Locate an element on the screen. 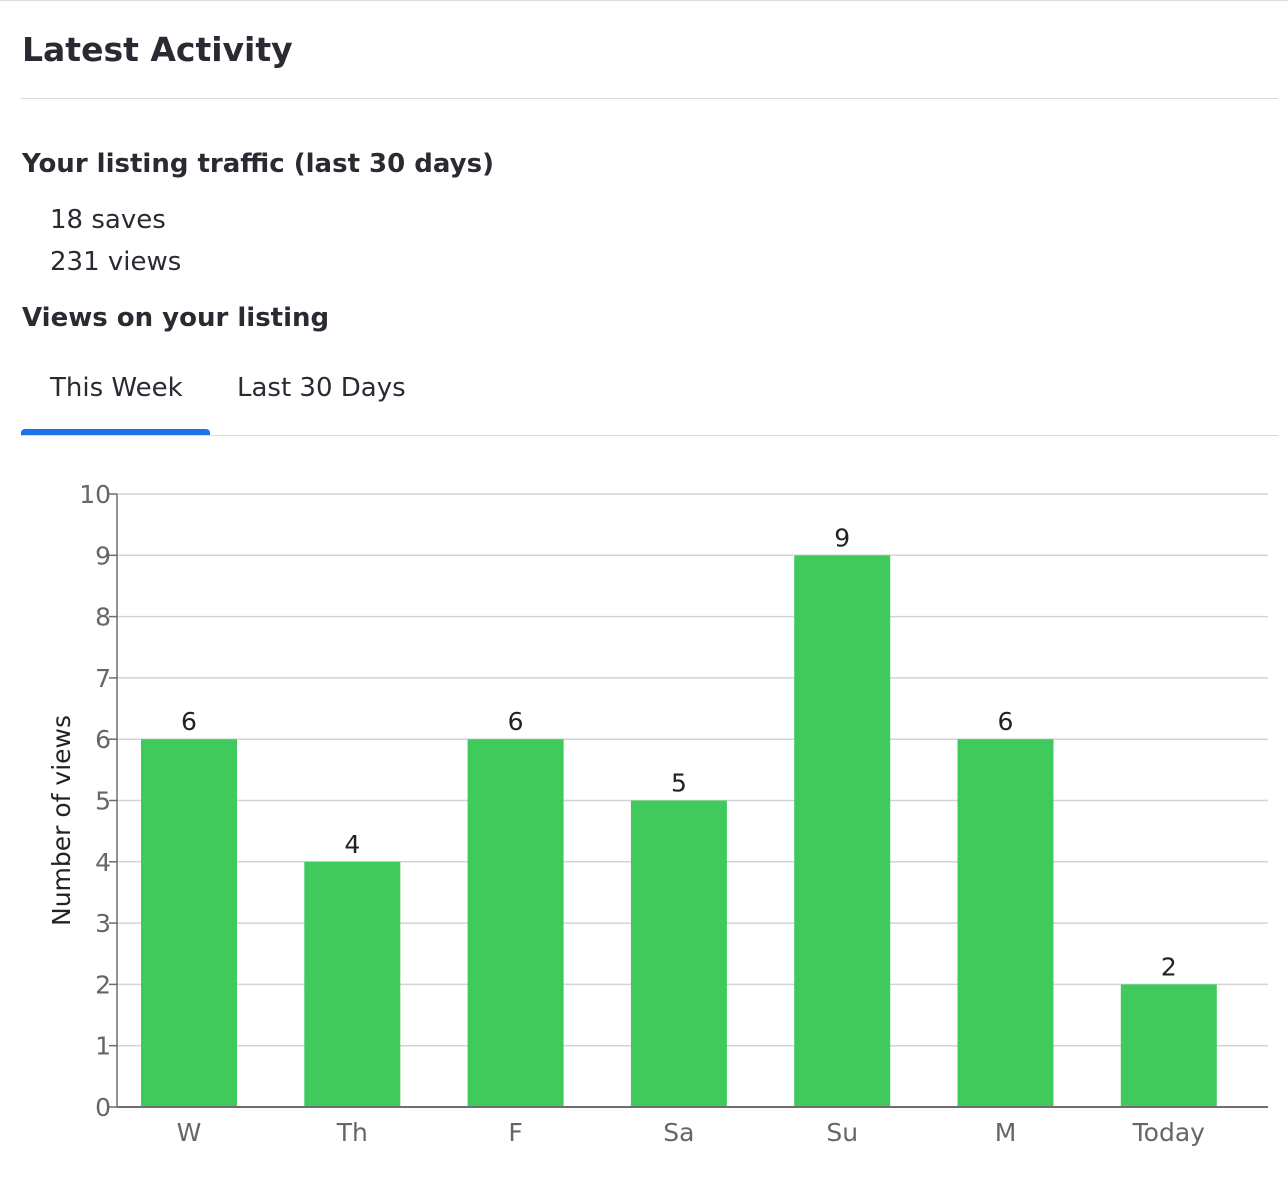  bar-value-label: 5 is located at coordinates (679, 783).